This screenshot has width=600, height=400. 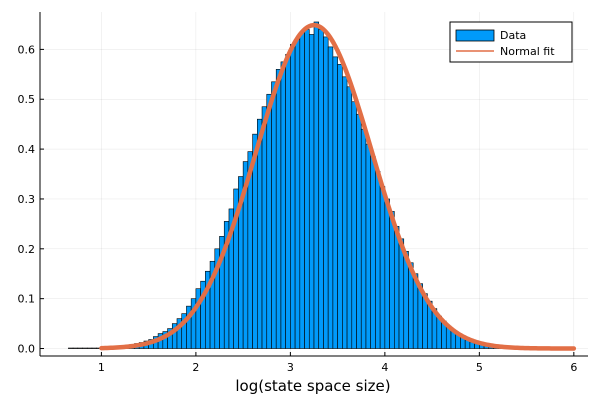 I want to click on legend-box, so click(x=511, y=42).